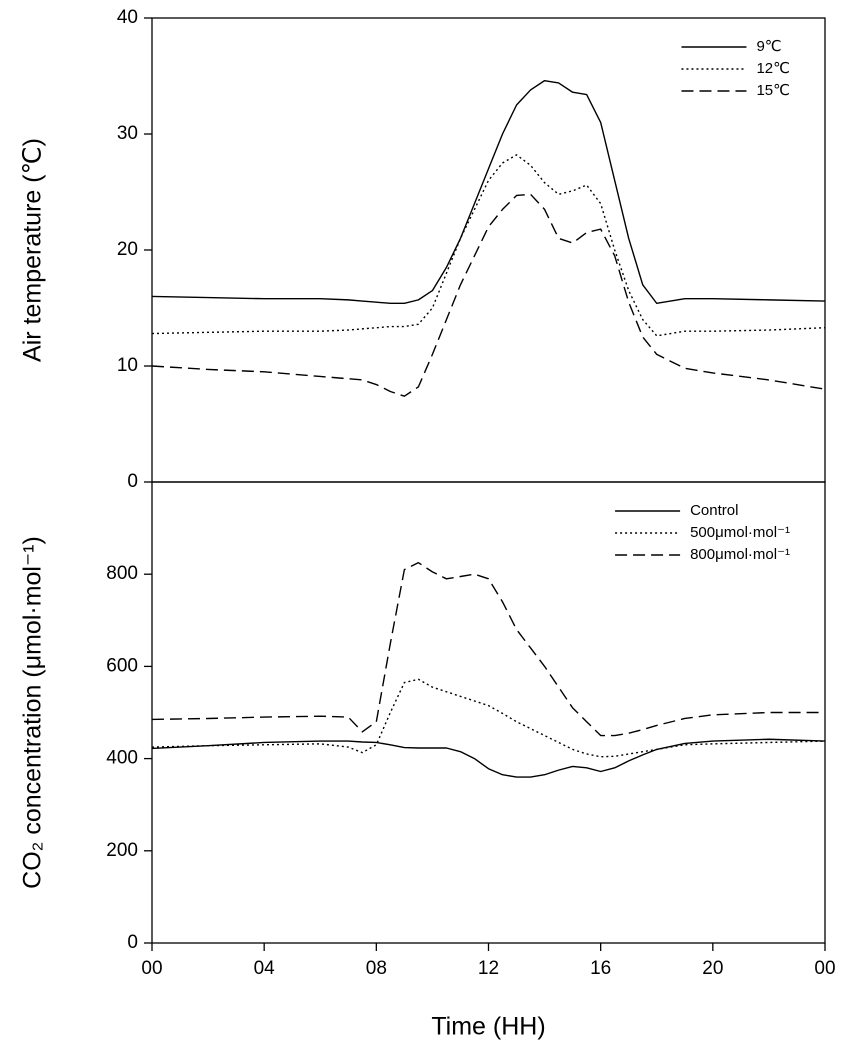 The height and width of the screenshot is (1053, 851). Describe the element at coordinates (122, 850) in the screenshot. I see `y-tick-label: 200` at that location.